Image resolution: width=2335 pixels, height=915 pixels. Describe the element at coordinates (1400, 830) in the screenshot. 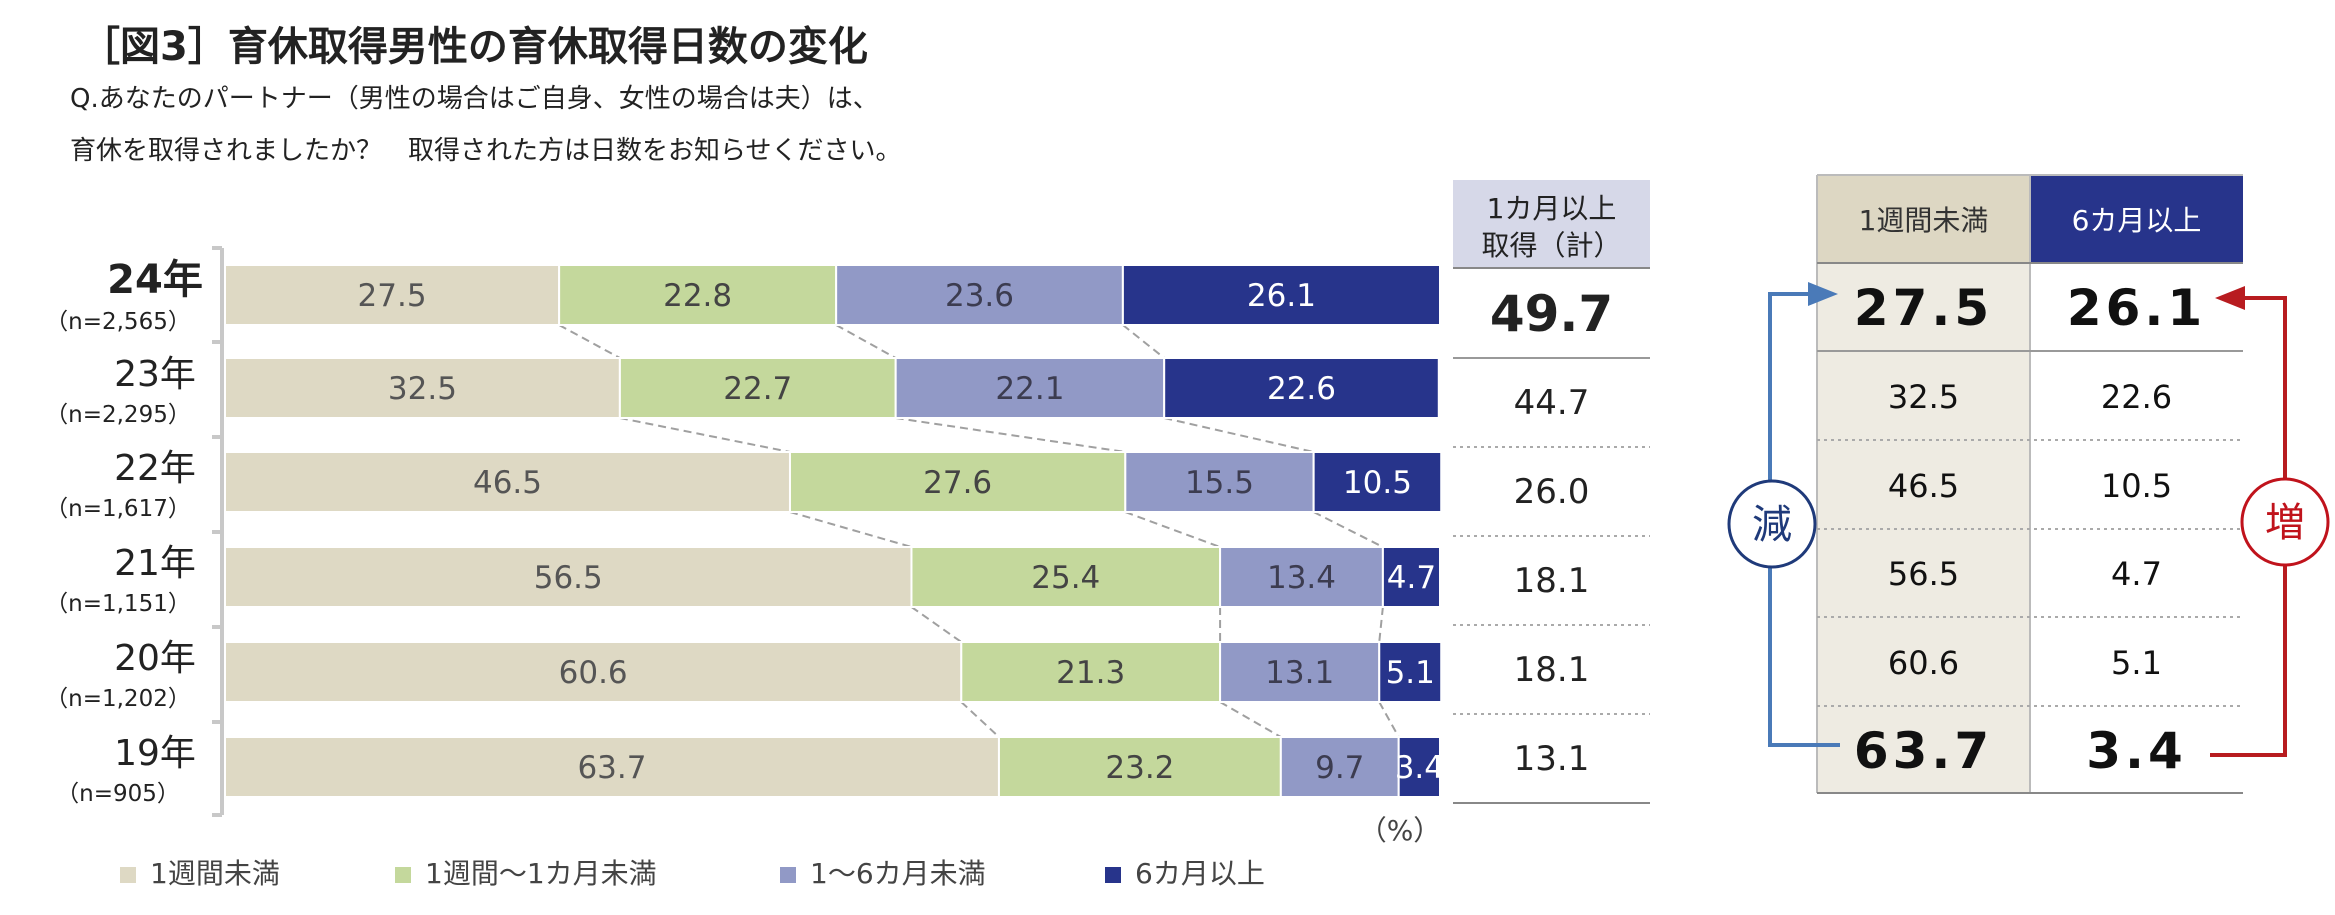

I see `percent-unit-label: （%）` at that location.